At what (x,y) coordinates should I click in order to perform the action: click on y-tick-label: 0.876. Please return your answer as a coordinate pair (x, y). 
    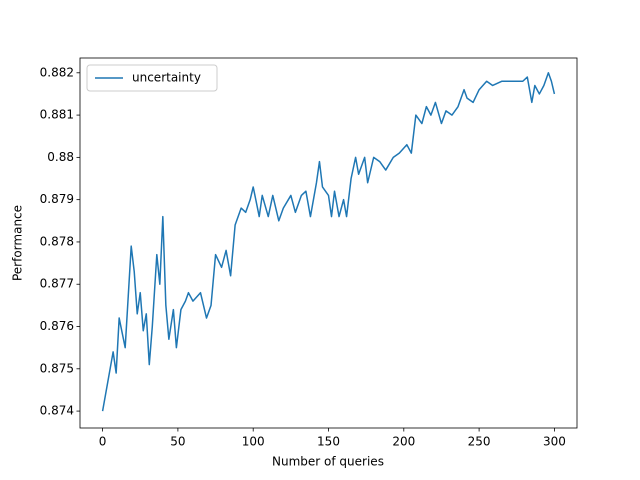
    Looking at the image, I should click on (57, 326).